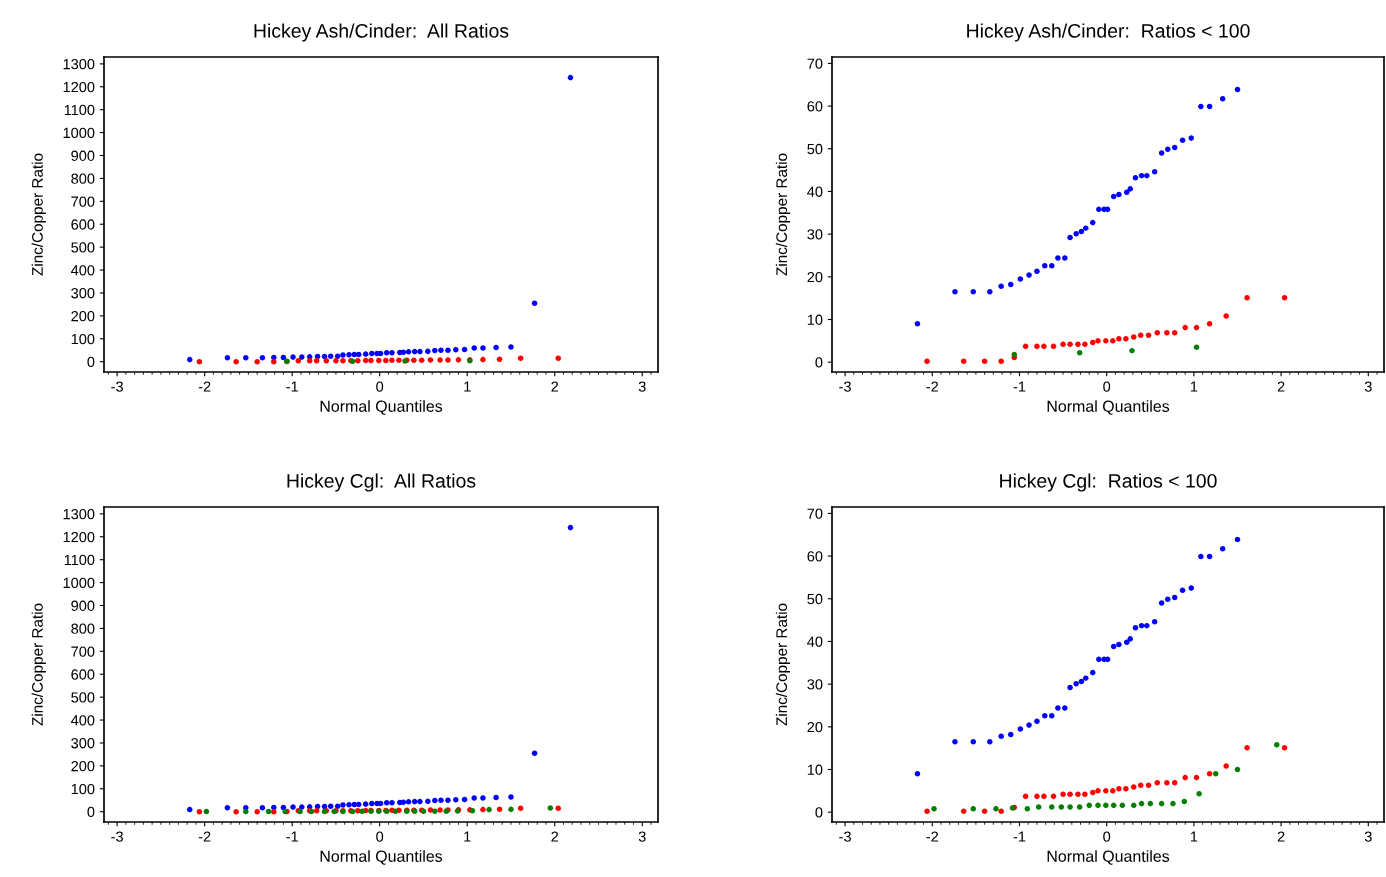 Image resolution: width=1386 pixels, height=877 pixels. Describe the element at coordinates (1108, 482) in the screenshot. I see `chart-title: Hickey Cgl: Ratios < 100` at that location.